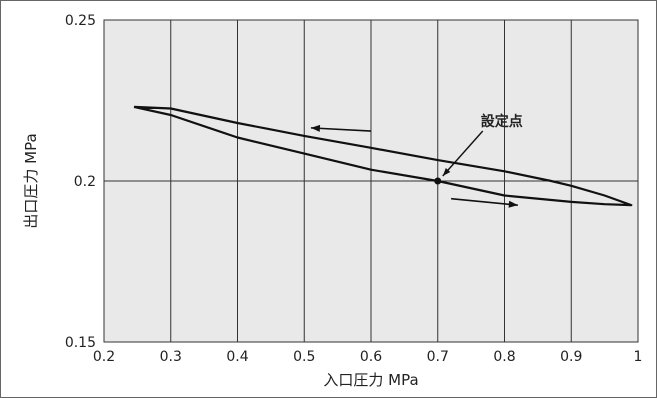  I want to click on arrow-layer, so click(414, 166).